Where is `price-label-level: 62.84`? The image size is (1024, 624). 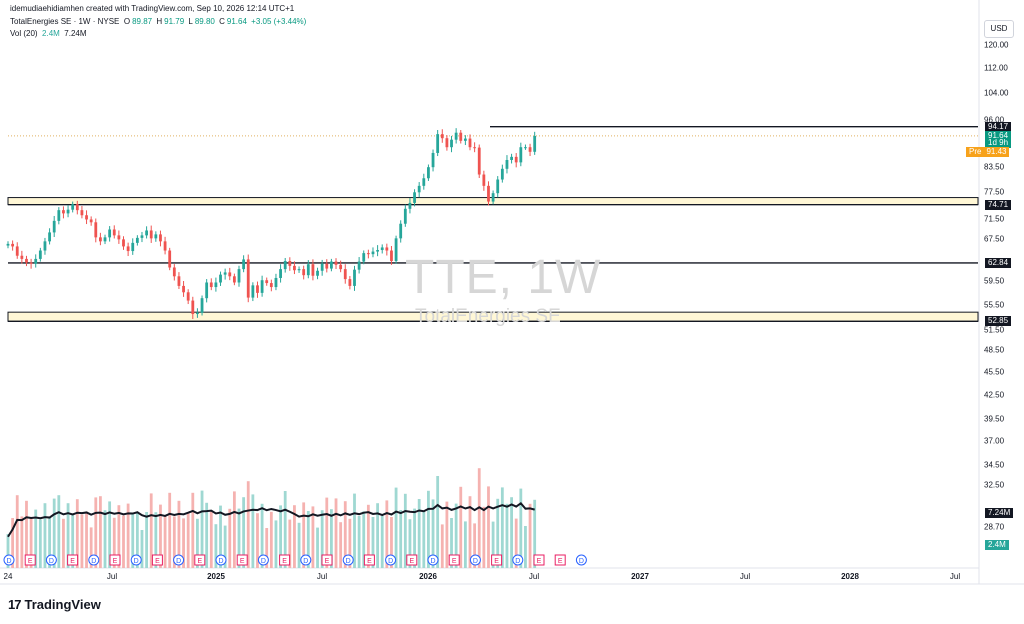 price-label-level: 62.84 is located at coordinates (998, 262).